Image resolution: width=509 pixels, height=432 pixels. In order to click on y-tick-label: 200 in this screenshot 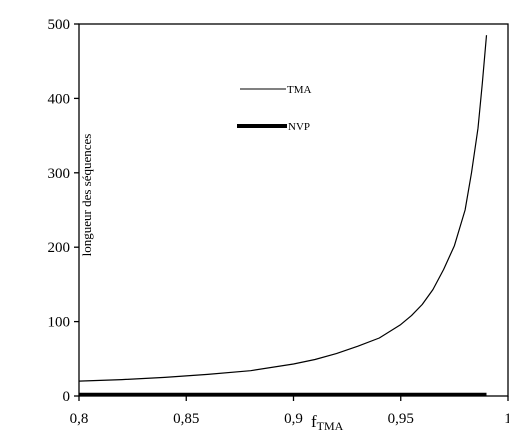, I will do `click(59, 248)`.